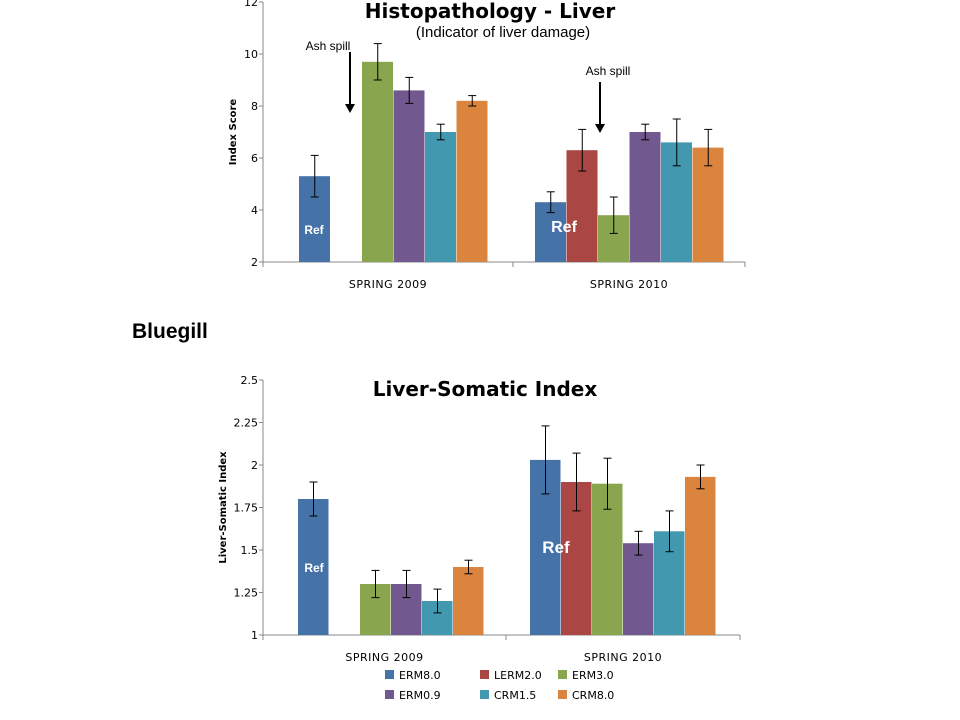 This screenshot has height=720, width=960. What do you see at coordinates (254, 106) in the screenshot?
I see `y-tick-label: 8` at bounding box center [254, 106].